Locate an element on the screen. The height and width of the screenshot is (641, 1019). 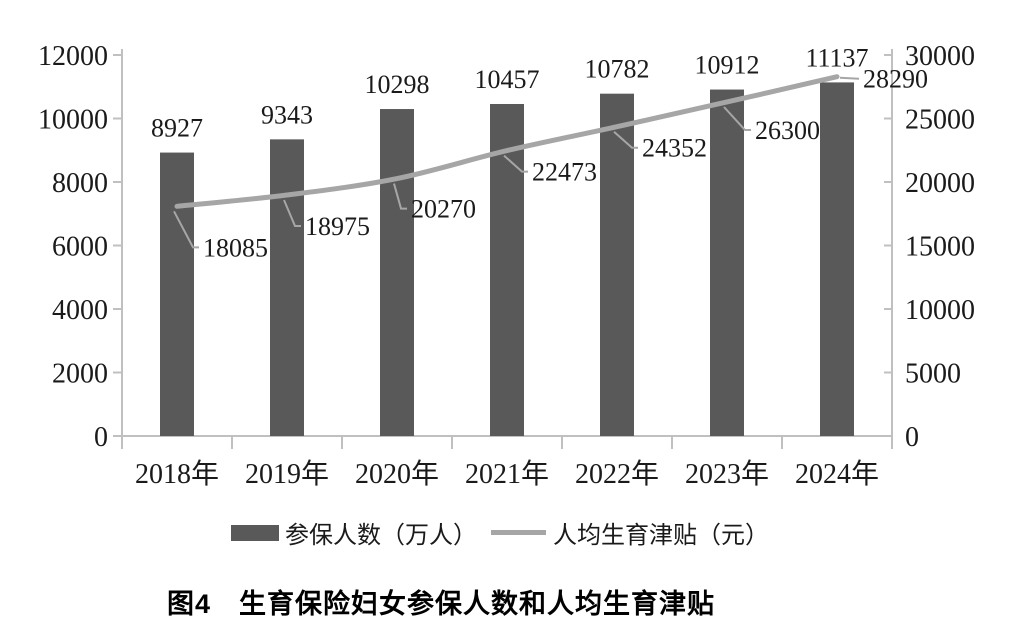
line-label-2022年: 24352 is located at coordinates (674, 148).